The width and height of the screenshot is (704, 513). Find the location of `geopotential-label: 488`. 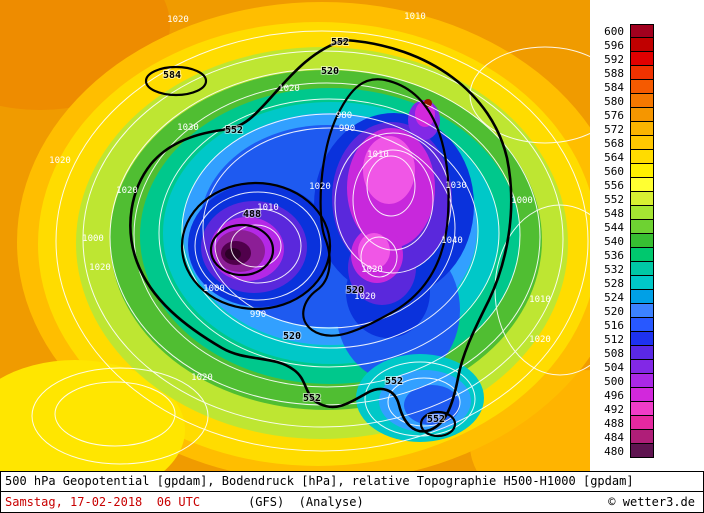

geopotential-label: 488 is located at coordinates (252, 214).